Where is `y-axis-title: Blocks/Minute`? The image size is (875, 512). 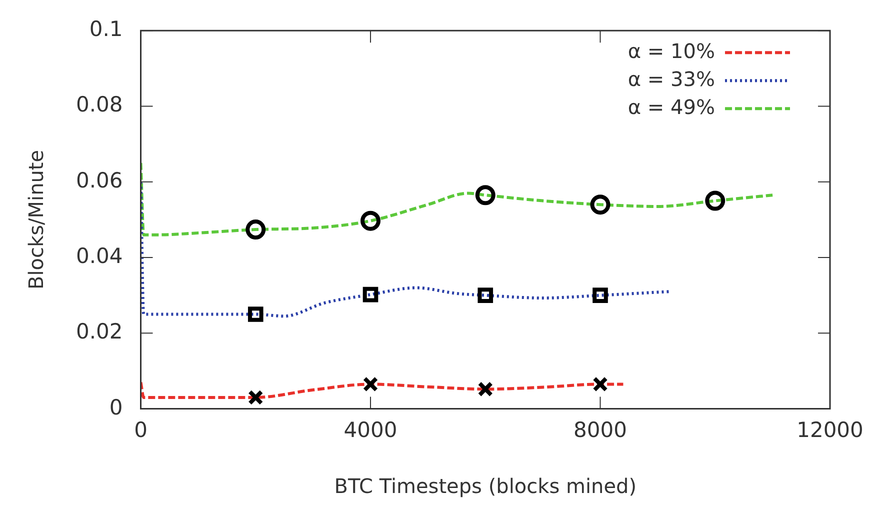 y-axis-title: Blocks/Minute is located at coordinates (36, 220).